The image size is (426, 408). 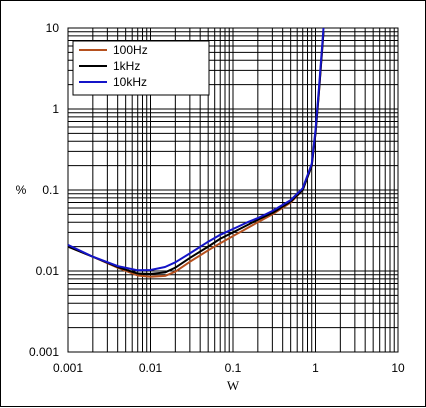 What do you see at coordinates (398, 368) in the screenshot?
I see `x-tick-label: 10` at bounding box center [398, 368].